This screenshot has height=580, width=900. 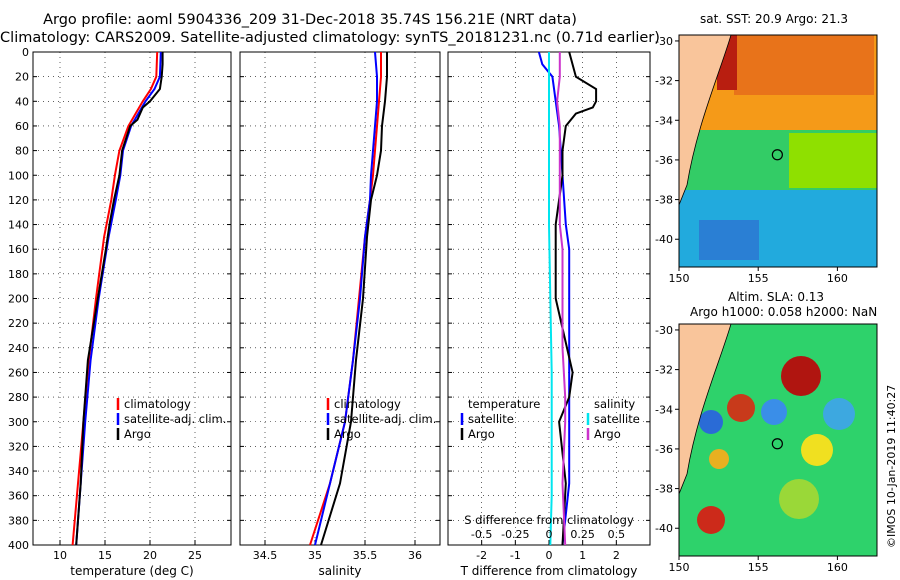 I want to click on series-line-climatology, so click(x=115, y=298).